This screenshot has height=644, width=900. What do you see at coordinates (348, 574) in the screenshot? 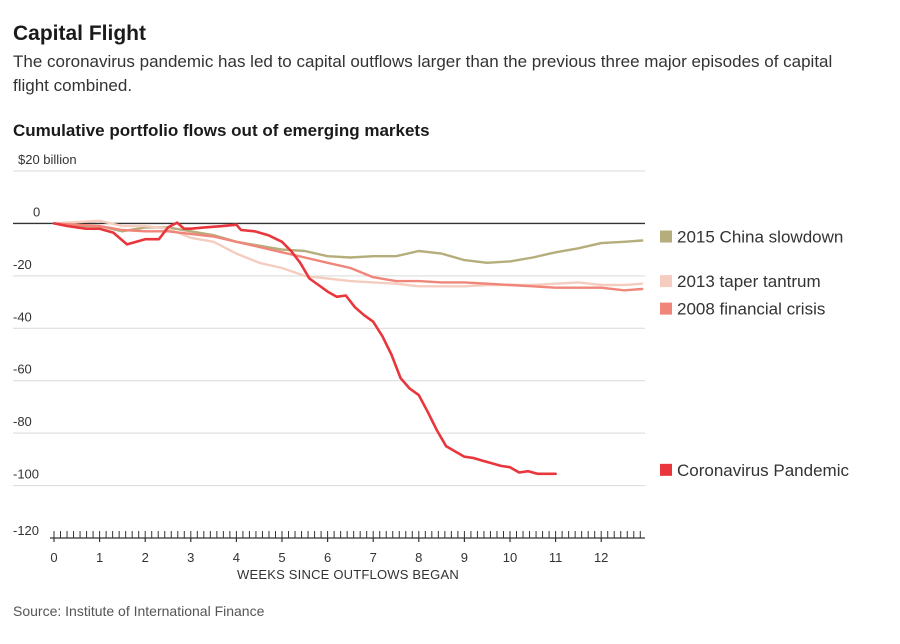
I see `x-axis-label: WEEKS SINCE OUTFLOWS BEGAN` at bounding box center [348, 574].